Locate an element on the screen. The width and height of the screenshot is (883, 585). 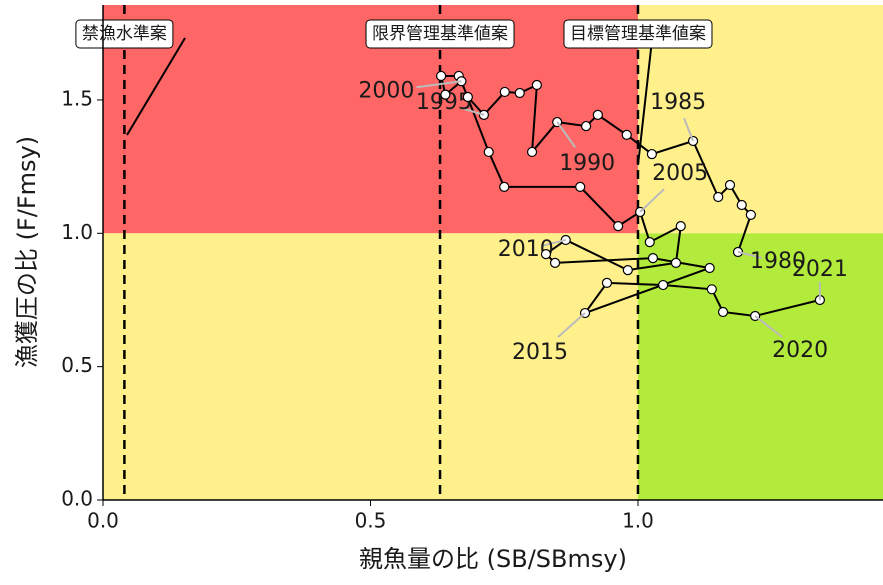
y-tick-label: 0.0 is located at coordinates (77, 499).